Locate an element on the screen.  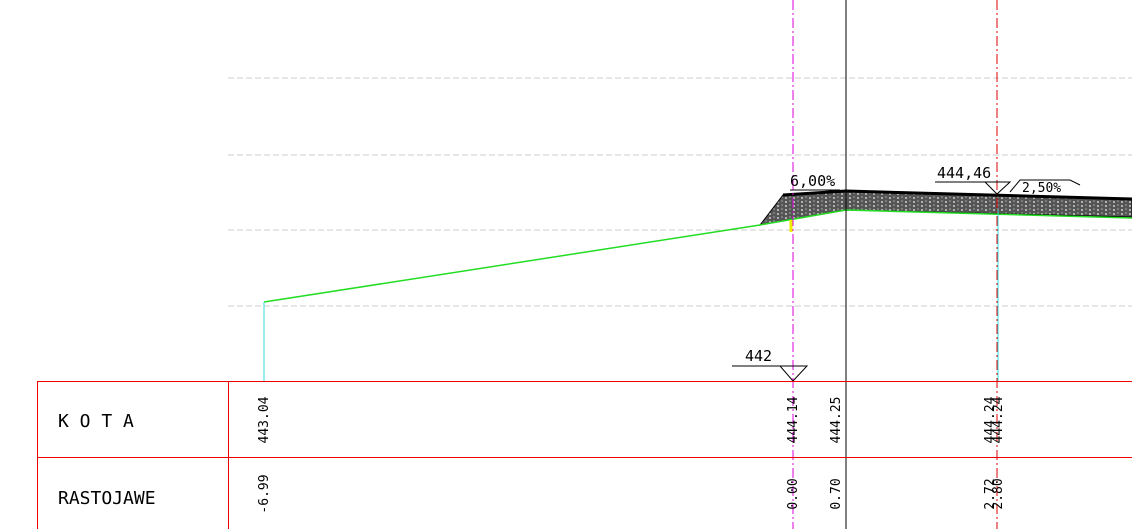
markers is located at coordinates (906, 280).